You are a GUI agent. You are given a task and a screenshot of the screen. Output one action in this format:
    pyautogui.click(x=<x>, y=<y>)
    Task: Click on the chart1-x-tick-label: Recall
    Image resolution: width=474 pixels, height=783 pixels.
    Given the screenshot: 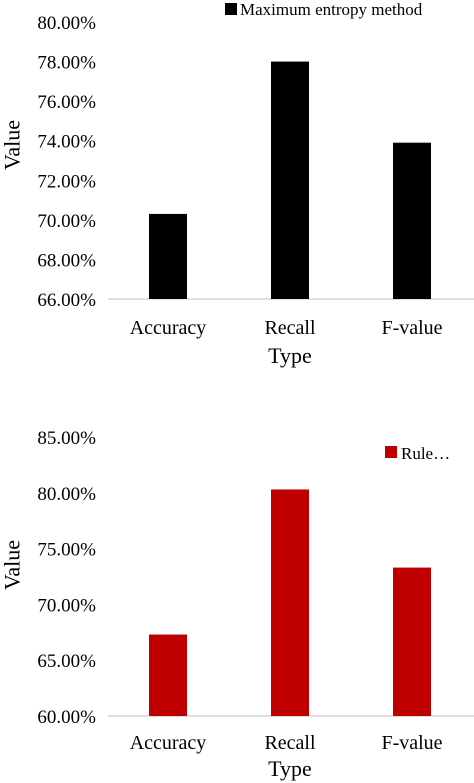 What is the action you would take?
    pyautogui.click(x=290, y=328)
    